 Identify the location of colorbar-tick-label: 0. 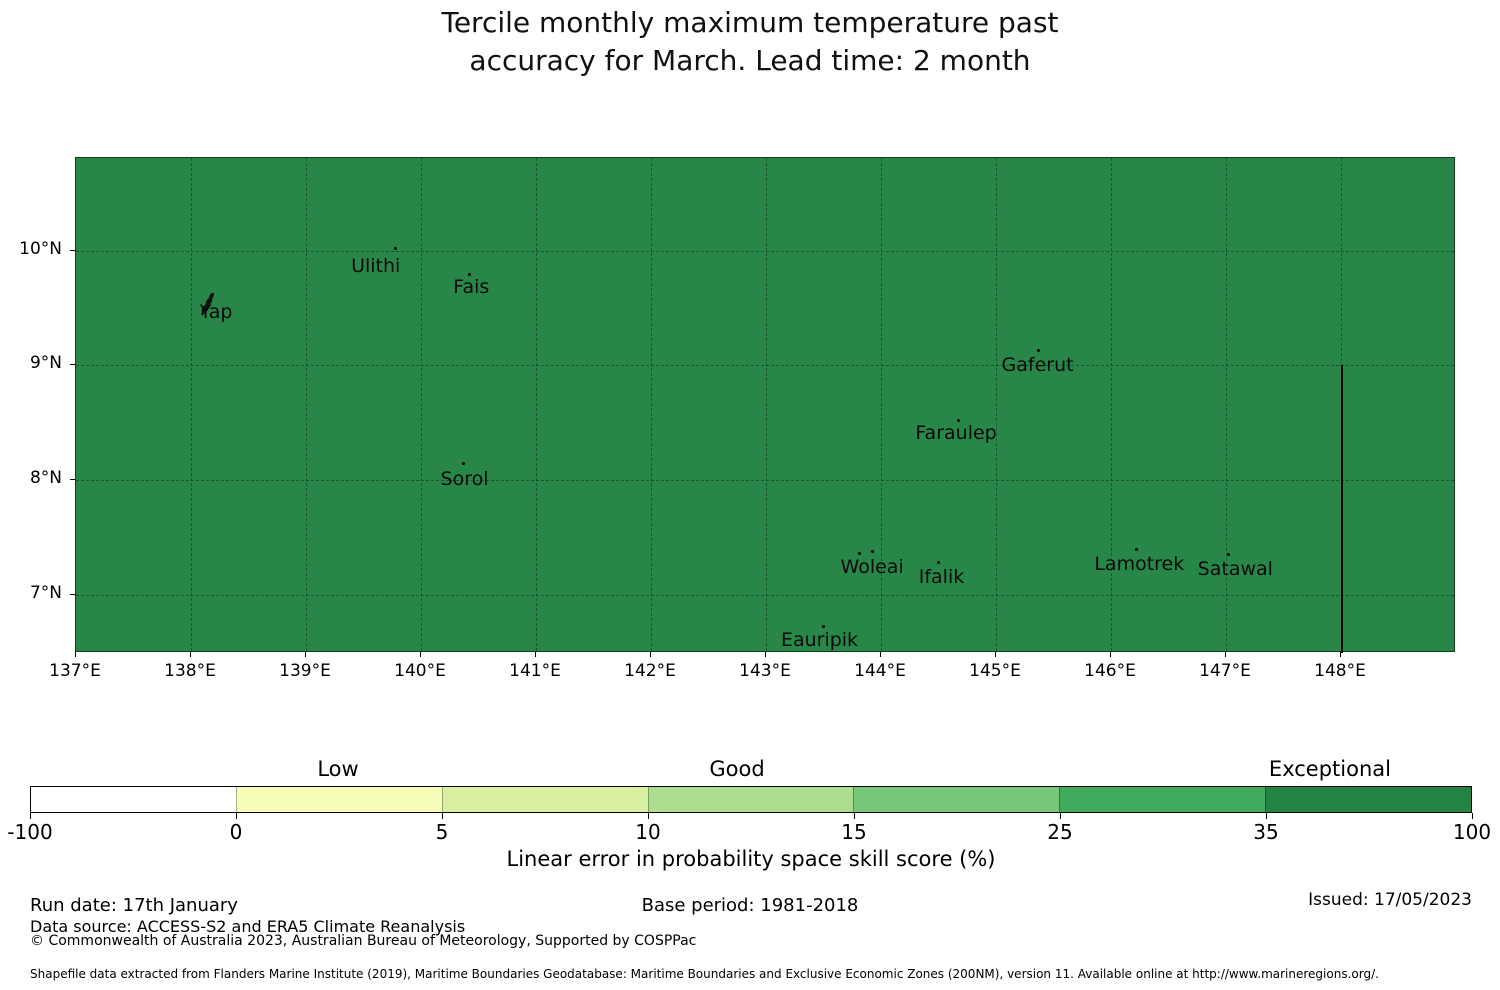
(236, 832).